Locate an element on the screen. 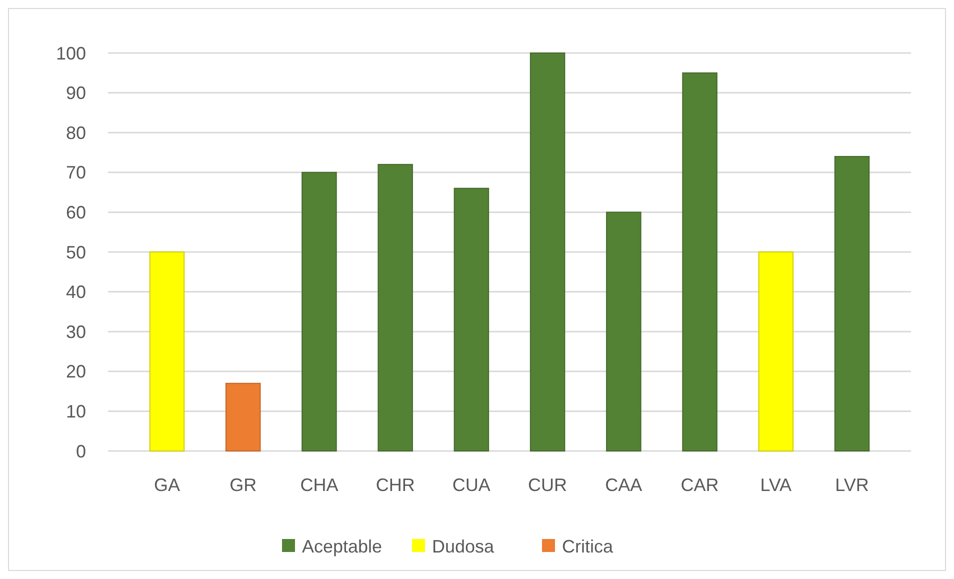 The height and width of the screenshot is (579, 954). x-tick-label: CUA is located at coordinates (471, 485).